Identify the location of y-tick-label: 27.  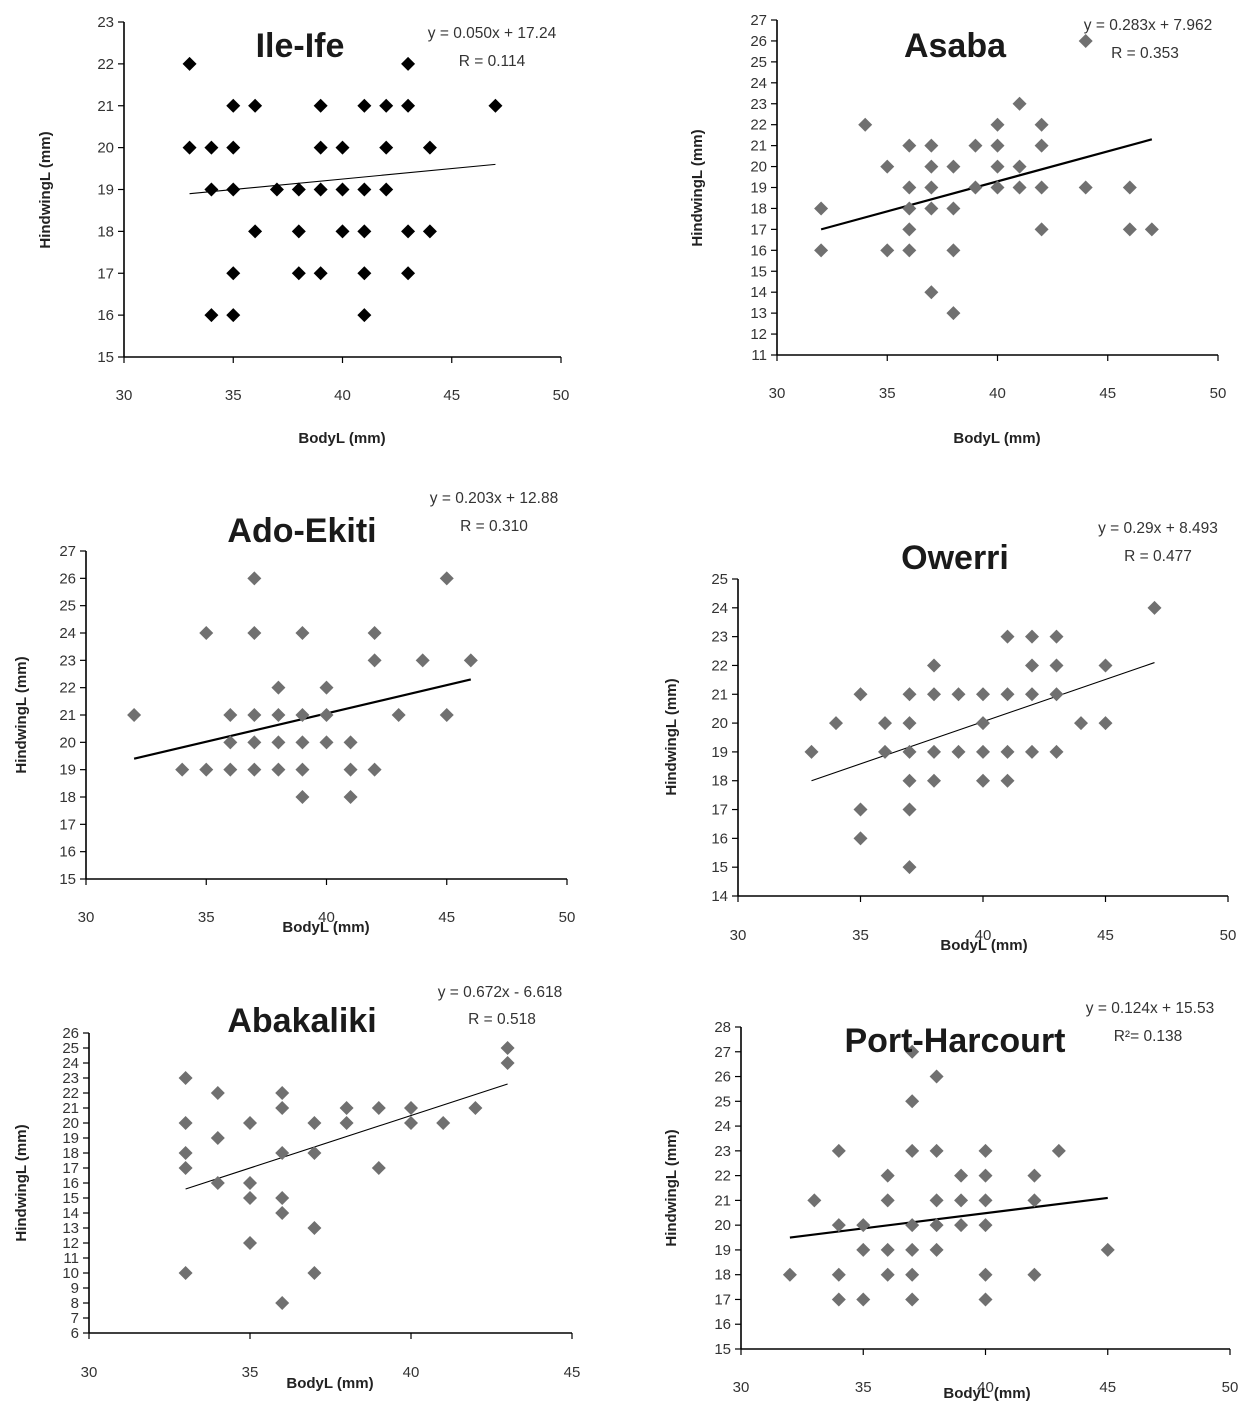
(67, 551).